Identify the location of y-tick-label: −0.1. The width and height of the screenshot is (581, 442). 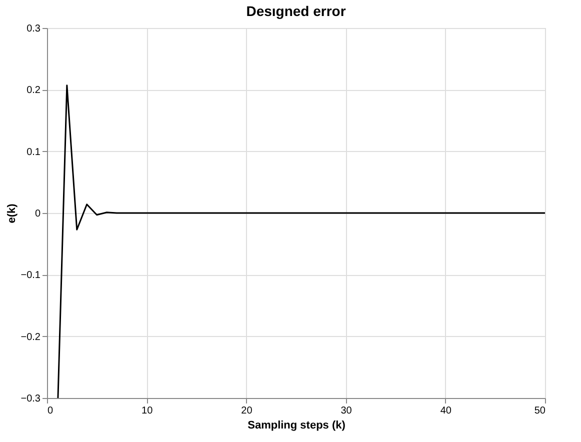
(30, 276).